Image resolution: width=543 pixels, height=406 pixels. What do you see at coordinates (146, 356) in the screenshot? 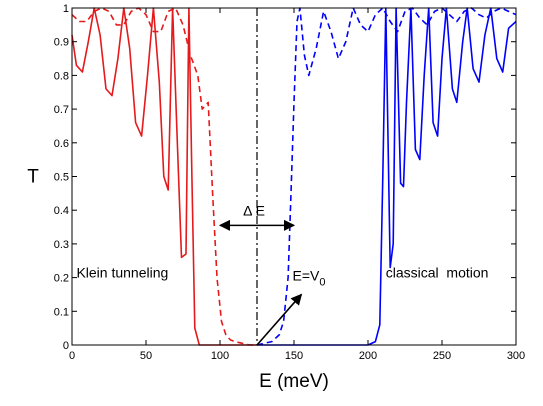
I see `x-tick-label: 50` at bounding box center [146, 356].